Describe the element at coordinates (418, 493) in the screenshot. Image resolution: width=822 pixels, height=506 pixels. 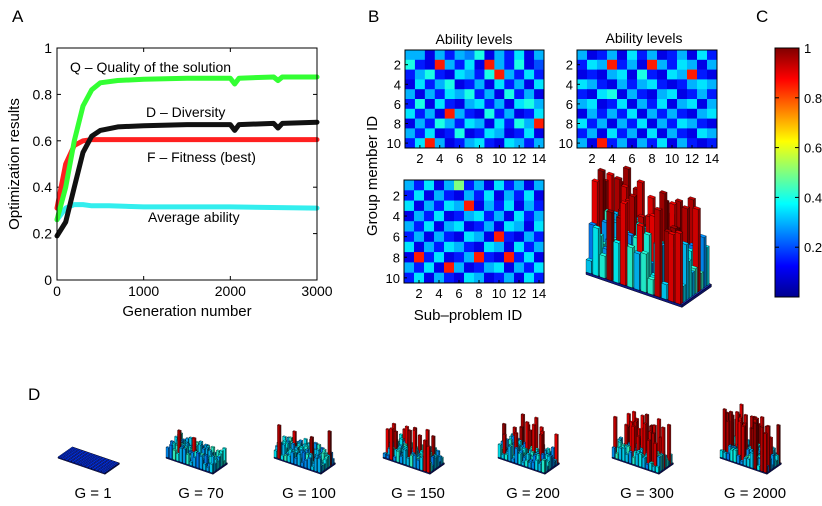
I see `generation-label: G = 150` at that location.